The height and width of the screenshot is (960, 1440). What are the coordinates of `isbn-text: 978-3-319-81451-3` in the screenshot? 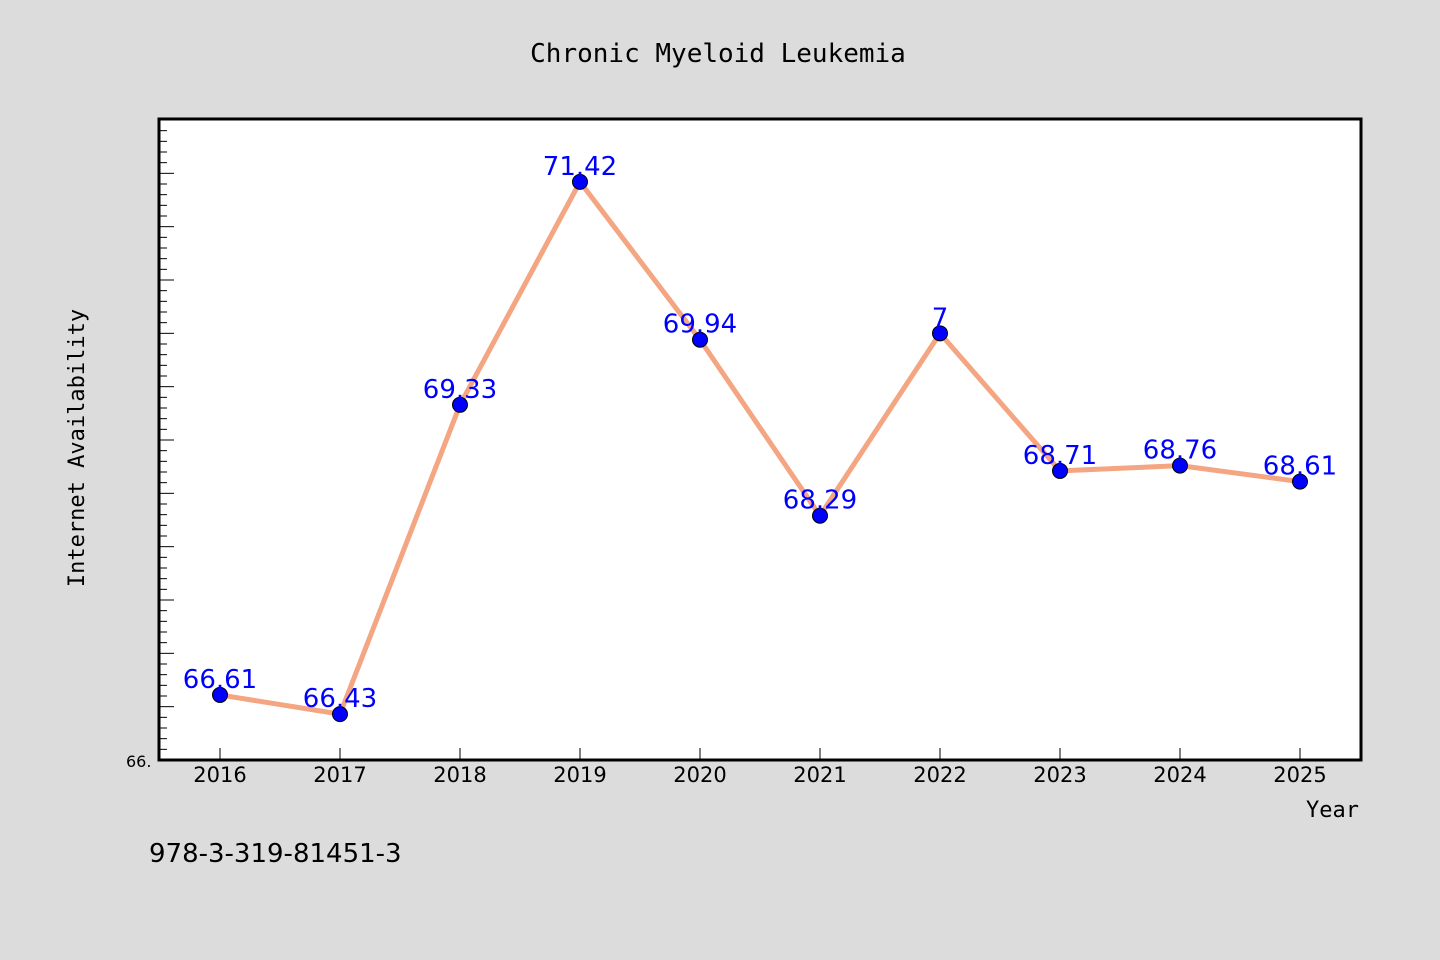 It's located at (275, 854).